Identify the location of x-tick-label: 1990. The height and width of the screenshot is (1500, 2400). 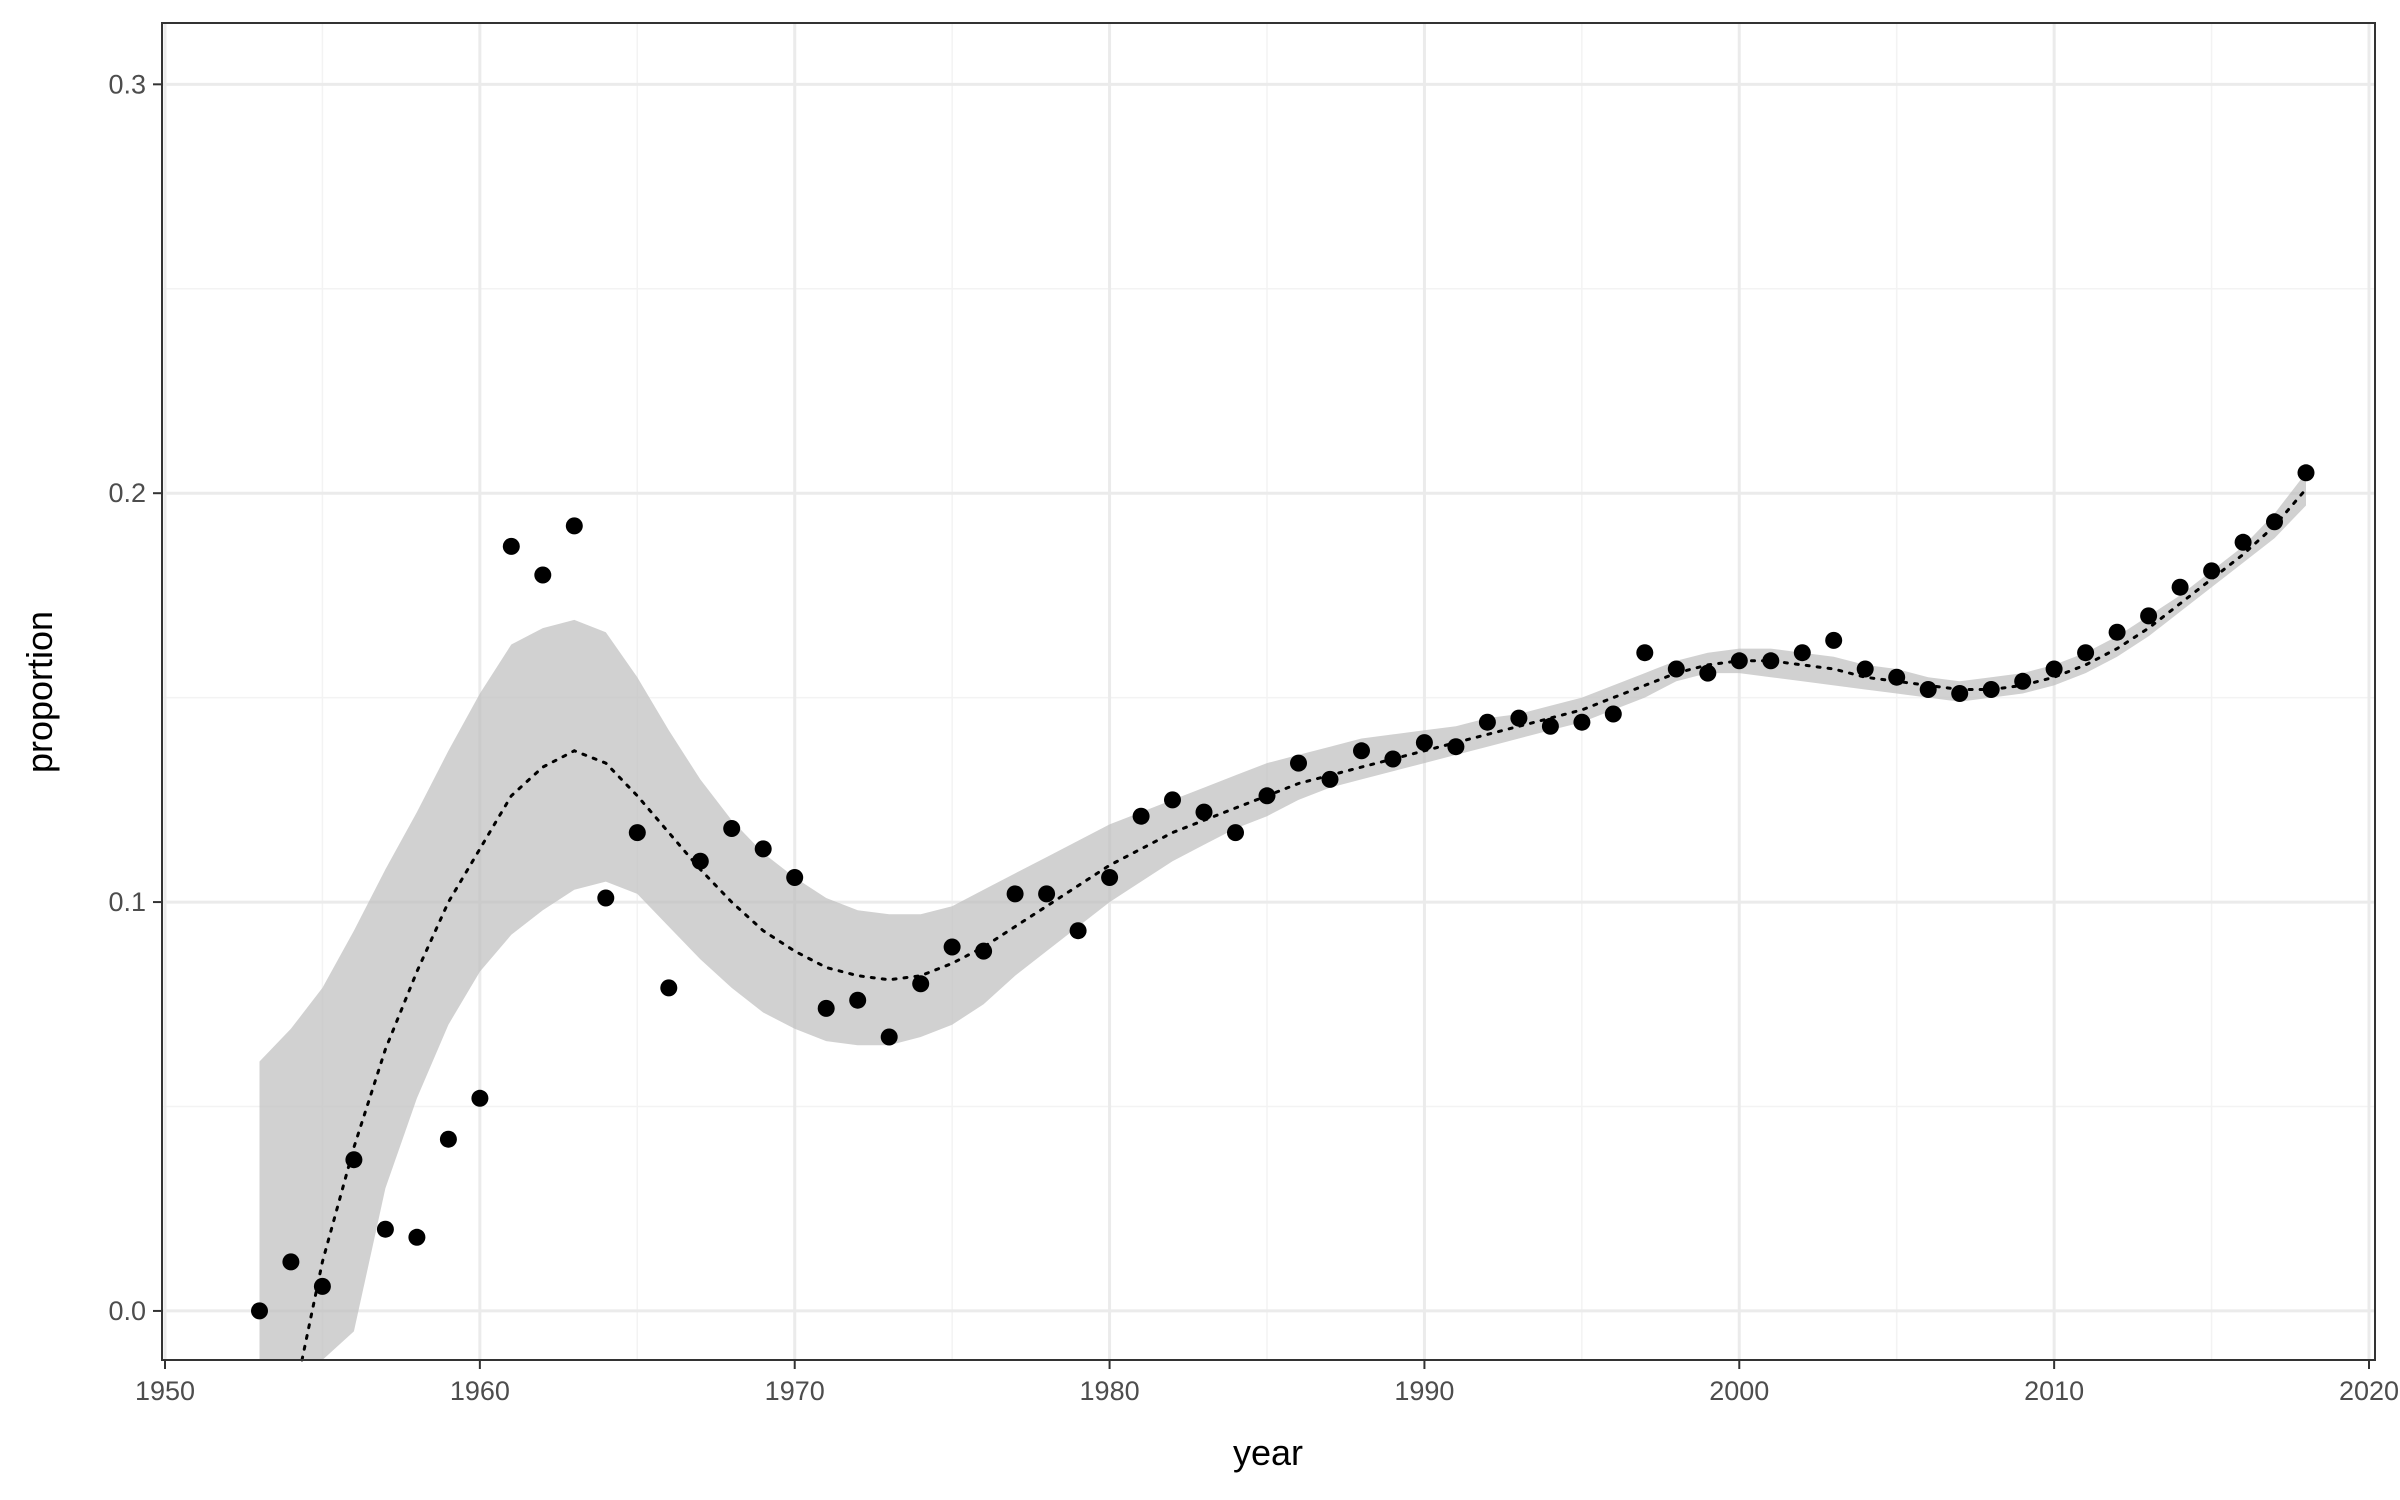
(1424, 1391).